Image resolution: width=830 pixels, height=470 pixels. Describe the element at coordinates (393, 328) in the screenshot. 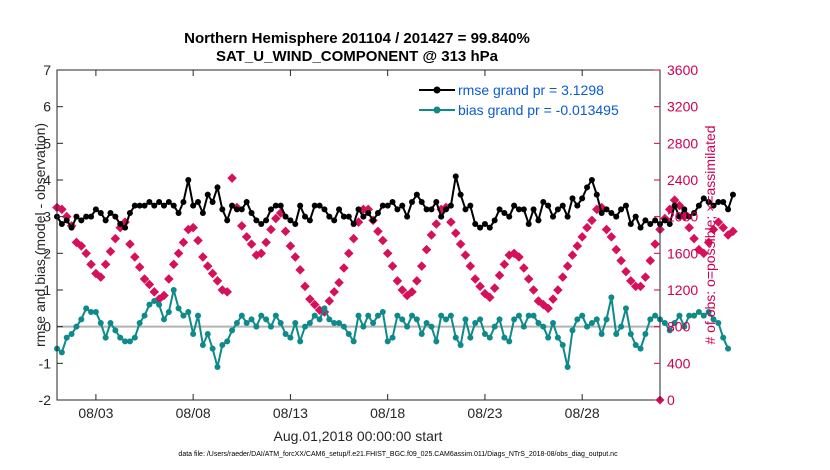

I see `series-bias` at that location.